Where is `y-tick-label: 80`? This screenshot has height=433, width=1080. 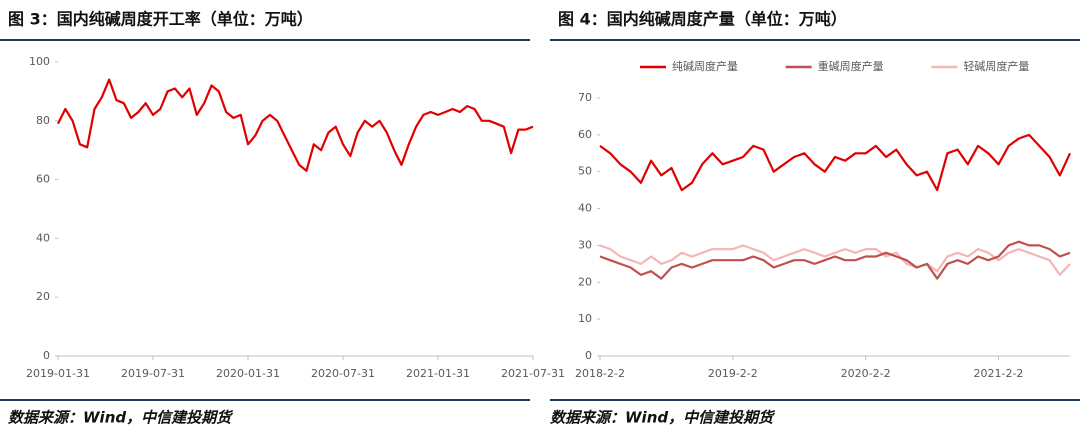 y-tick-label: 80 is located at coordinates (43, 120).